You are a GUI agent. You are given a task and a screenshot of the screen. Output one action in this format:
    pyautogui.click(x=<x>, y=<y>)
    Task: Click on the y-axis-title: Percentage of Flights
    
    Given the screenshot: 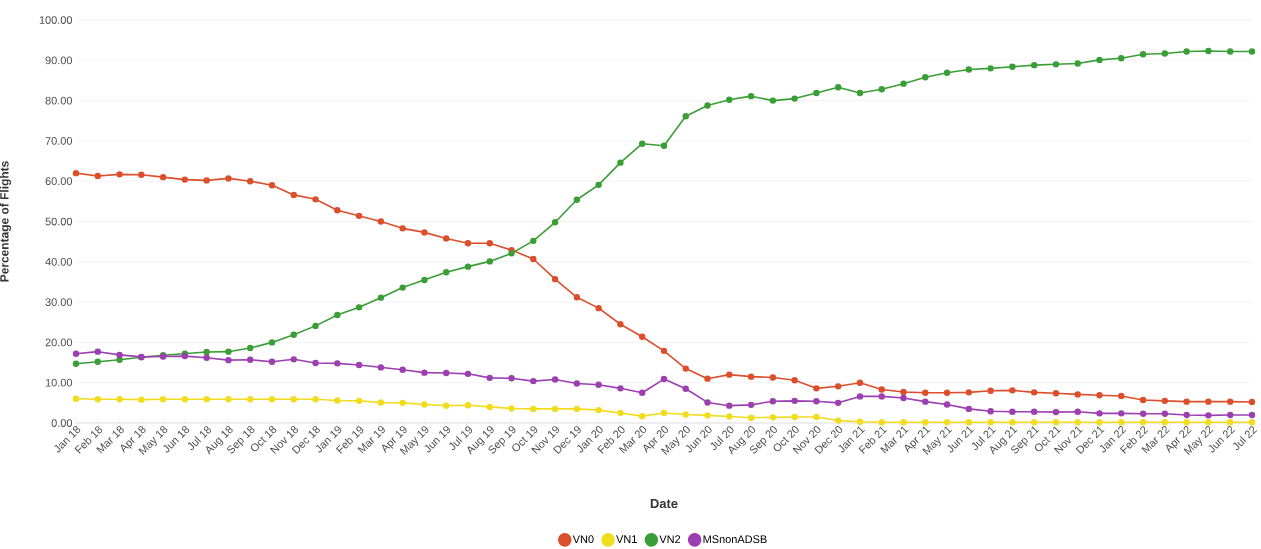 What is the action you would take?
    pyautogui.click(x=6, y=221)
    